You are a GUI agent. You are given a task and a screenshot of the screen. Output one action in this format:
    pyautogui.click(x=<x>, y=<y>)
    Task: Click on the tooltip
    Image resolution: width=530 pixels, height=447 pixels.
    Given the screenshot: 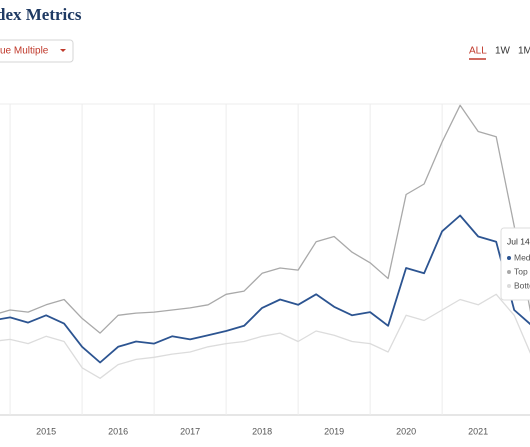 What is the action you would take?
    pyautogui.click(x=515, y=264)
    